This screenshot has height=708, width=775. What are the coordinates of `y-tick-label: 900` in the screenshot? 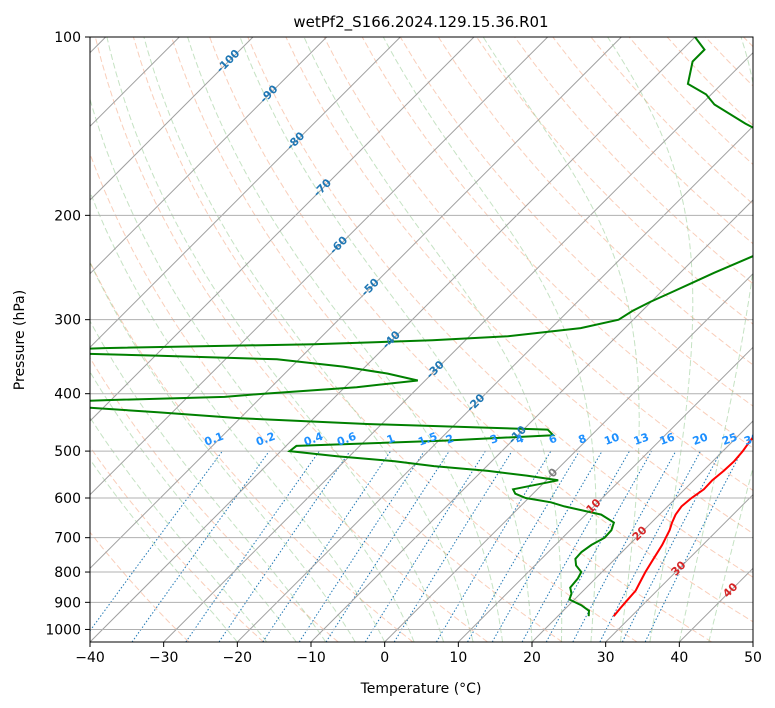 It's located at (67, 603).